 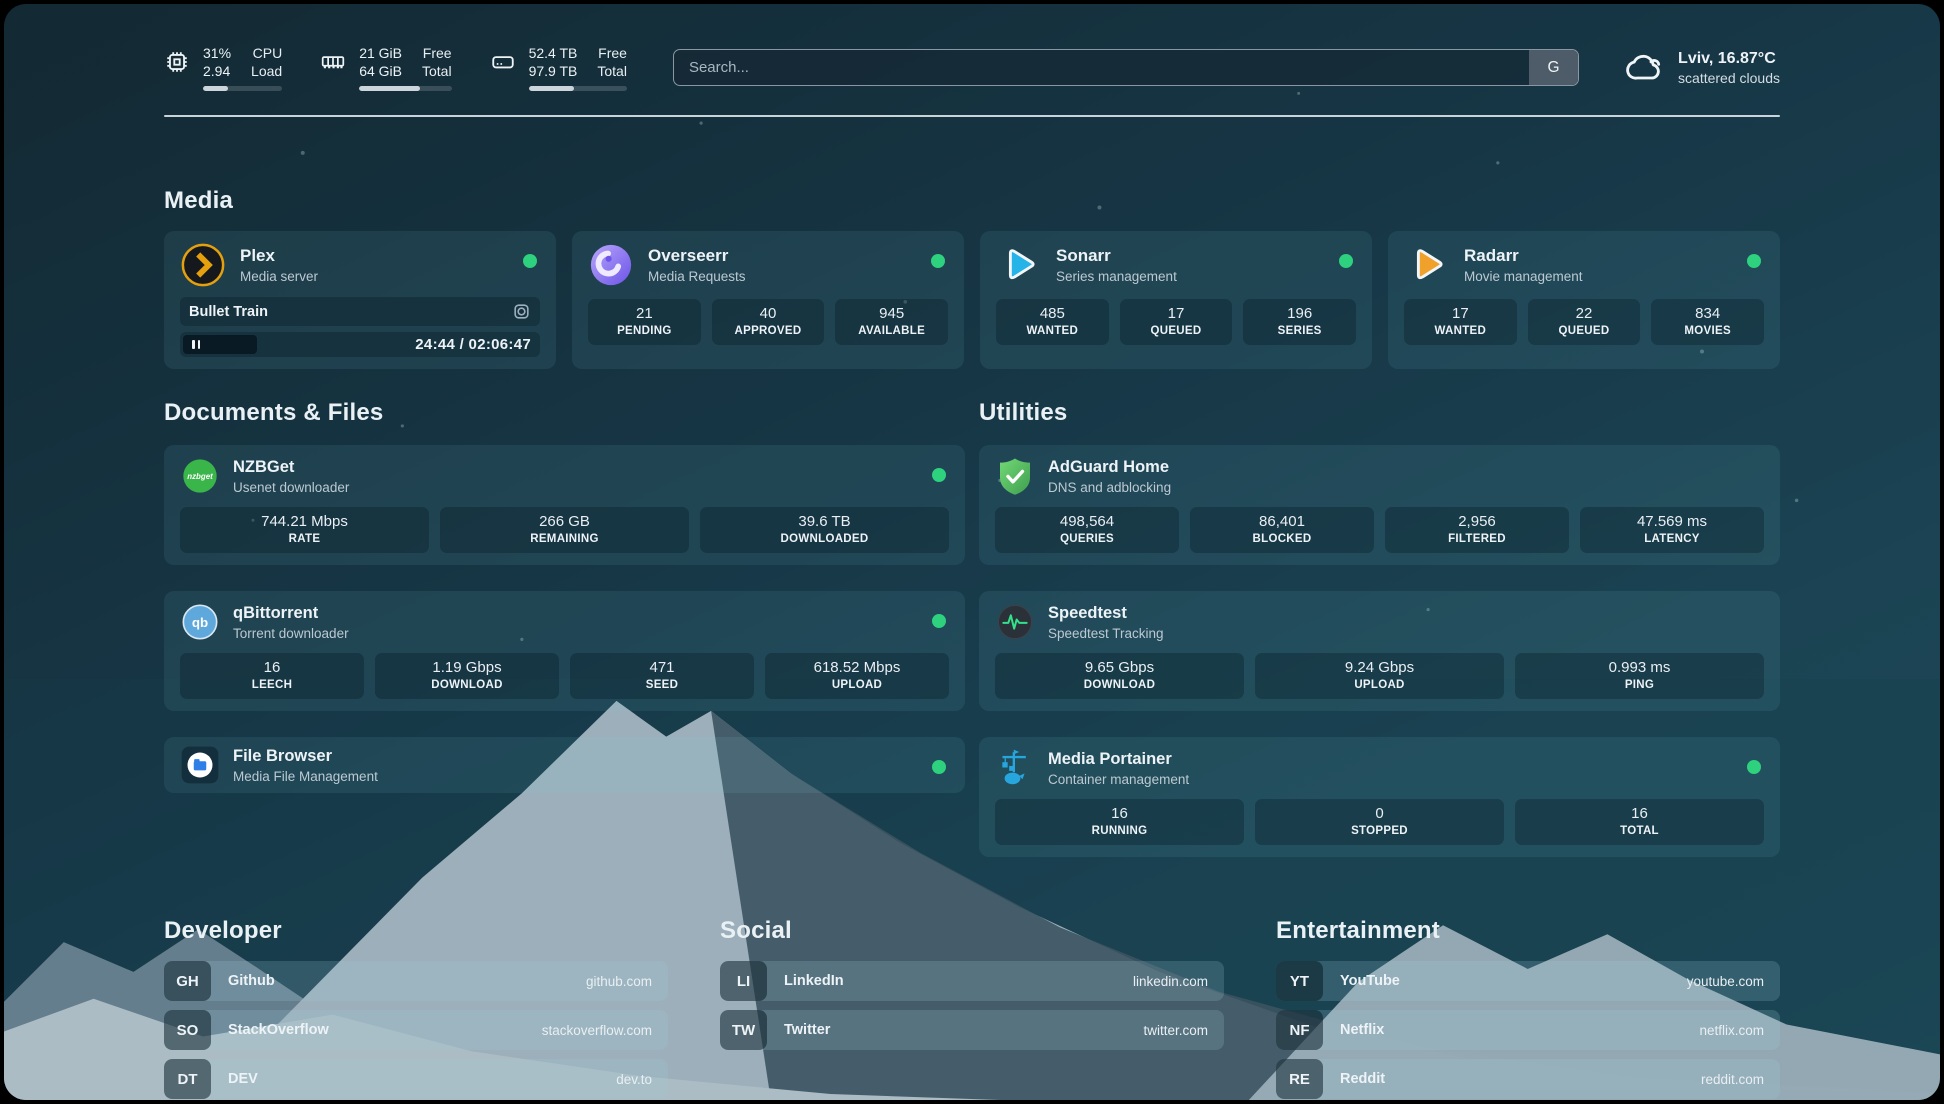 What do you see at coordinates (564, 530) in the screenshot?
I see `stat-tile: 266 GB REMAINING` at bounding box center [564, 530].